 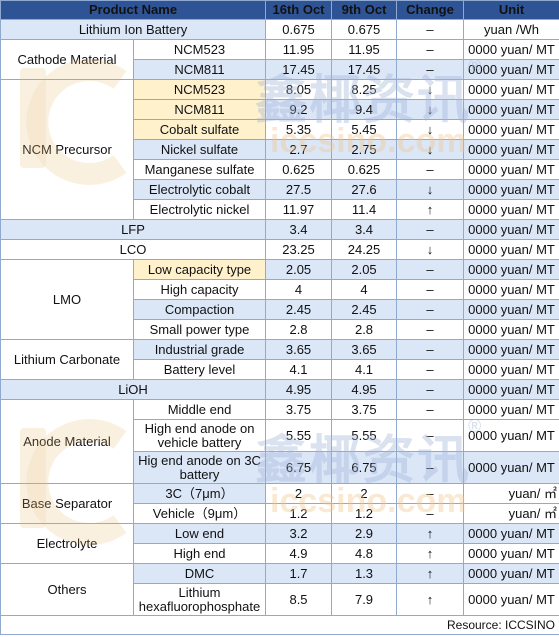 What do you see at coordinates (364, 149) in the screenshot?
I see `price-previous: 2.75` at bounding box center [364, 149].